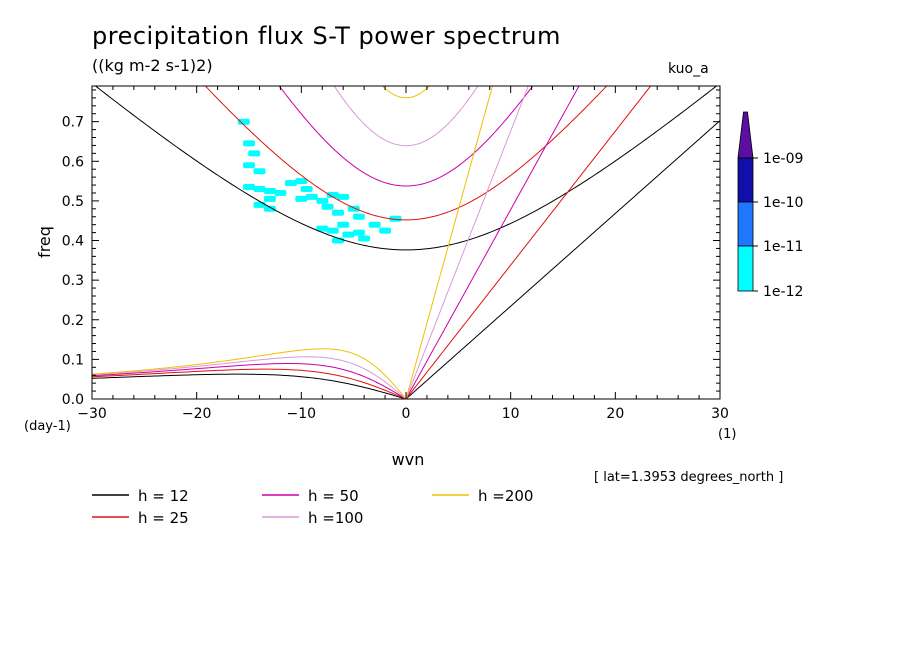  I want to click on legend-label: h = 25, so click(163, 518).